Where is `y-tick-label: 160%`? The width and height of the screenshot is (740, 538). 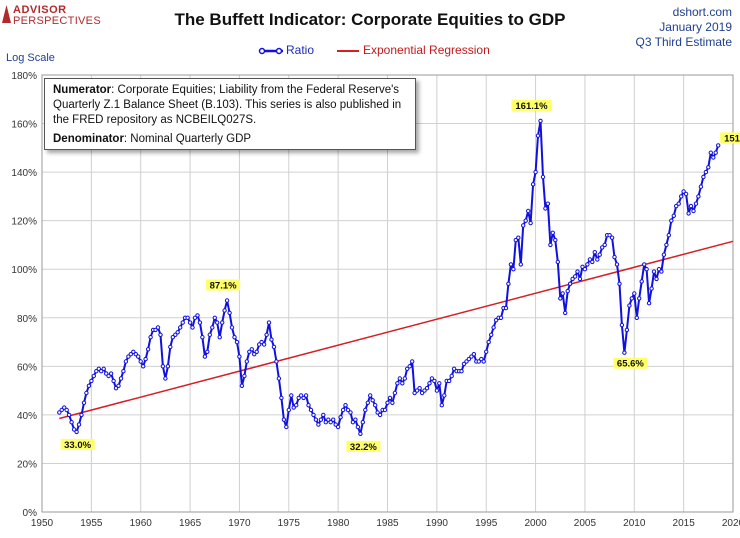
y-tick-label: 160% is located at coordinates (24, 125).